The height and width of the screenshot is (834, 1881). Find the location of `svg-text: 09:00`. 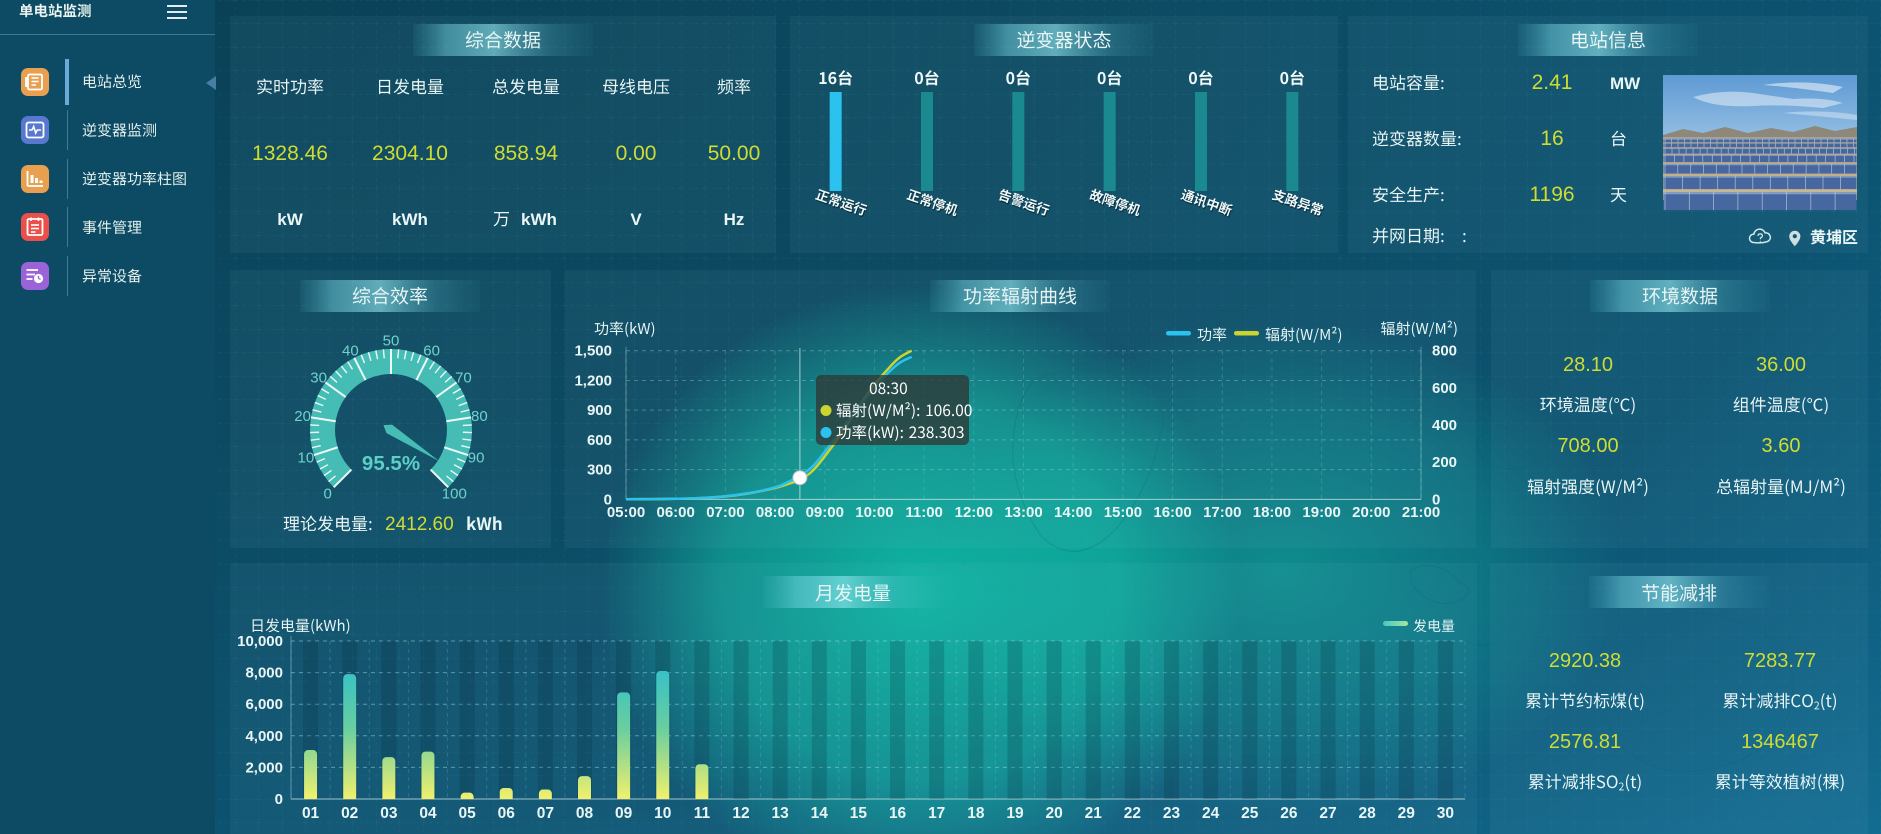

svg-text: 09:00 is located at coordinates (825, 512).